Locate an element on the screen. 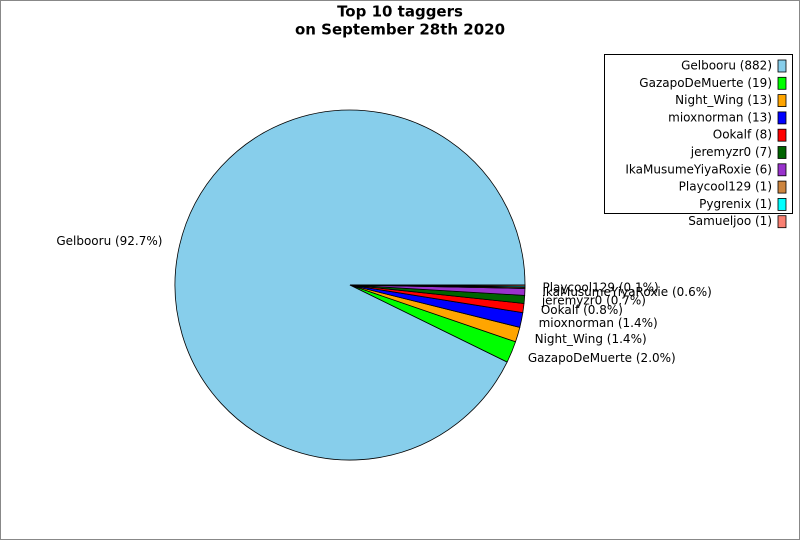 The image size is (800, 540). pie-slice is located at coordinates (437, 285).